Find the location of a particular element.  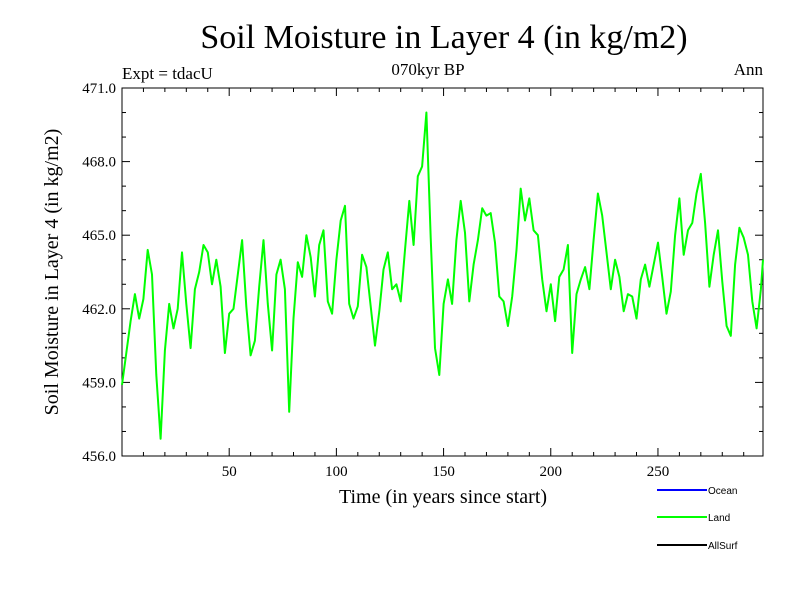

legend-label-ocean: Ocean is located at coordinates (722, 491).